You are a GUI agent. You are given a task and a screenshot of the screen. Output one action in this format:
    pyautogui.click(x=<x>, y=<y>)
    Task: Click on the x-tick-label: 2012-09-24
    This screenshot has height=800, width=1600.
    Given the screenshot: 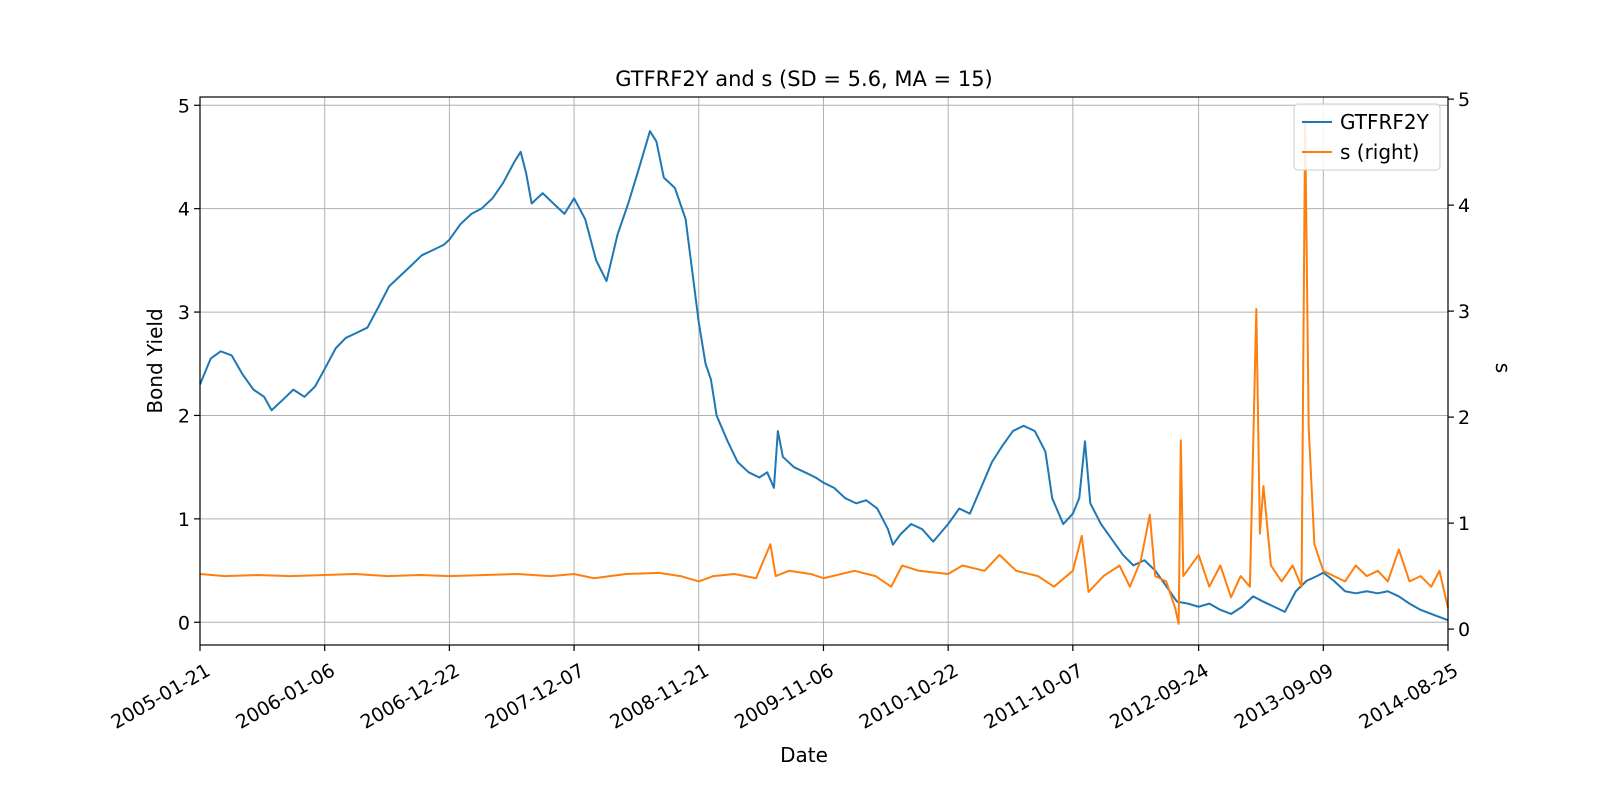 What is the action you would take?
    pyautogui.click(x=1159, y=696)
    